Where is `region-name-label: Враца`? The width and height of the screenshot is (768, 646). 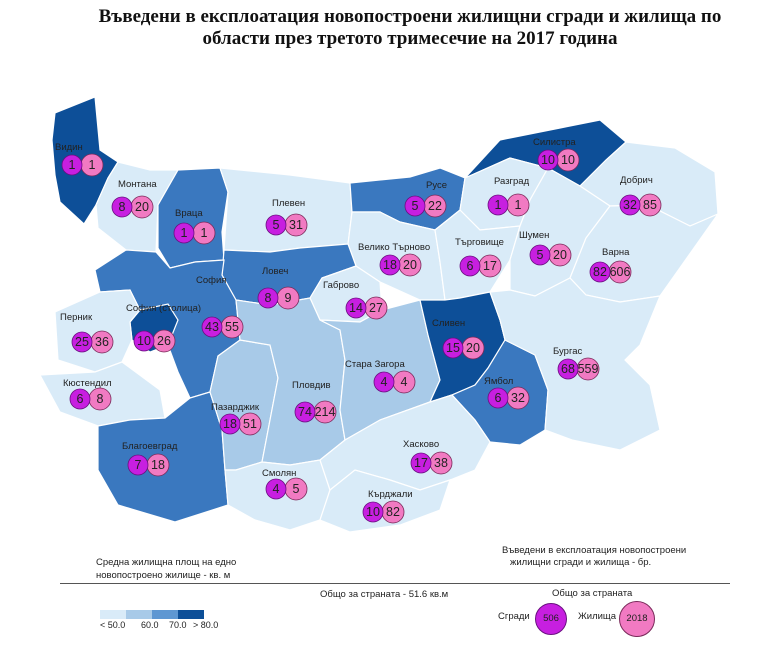
region-name-label: Враца is located at coordinates (189, 213).